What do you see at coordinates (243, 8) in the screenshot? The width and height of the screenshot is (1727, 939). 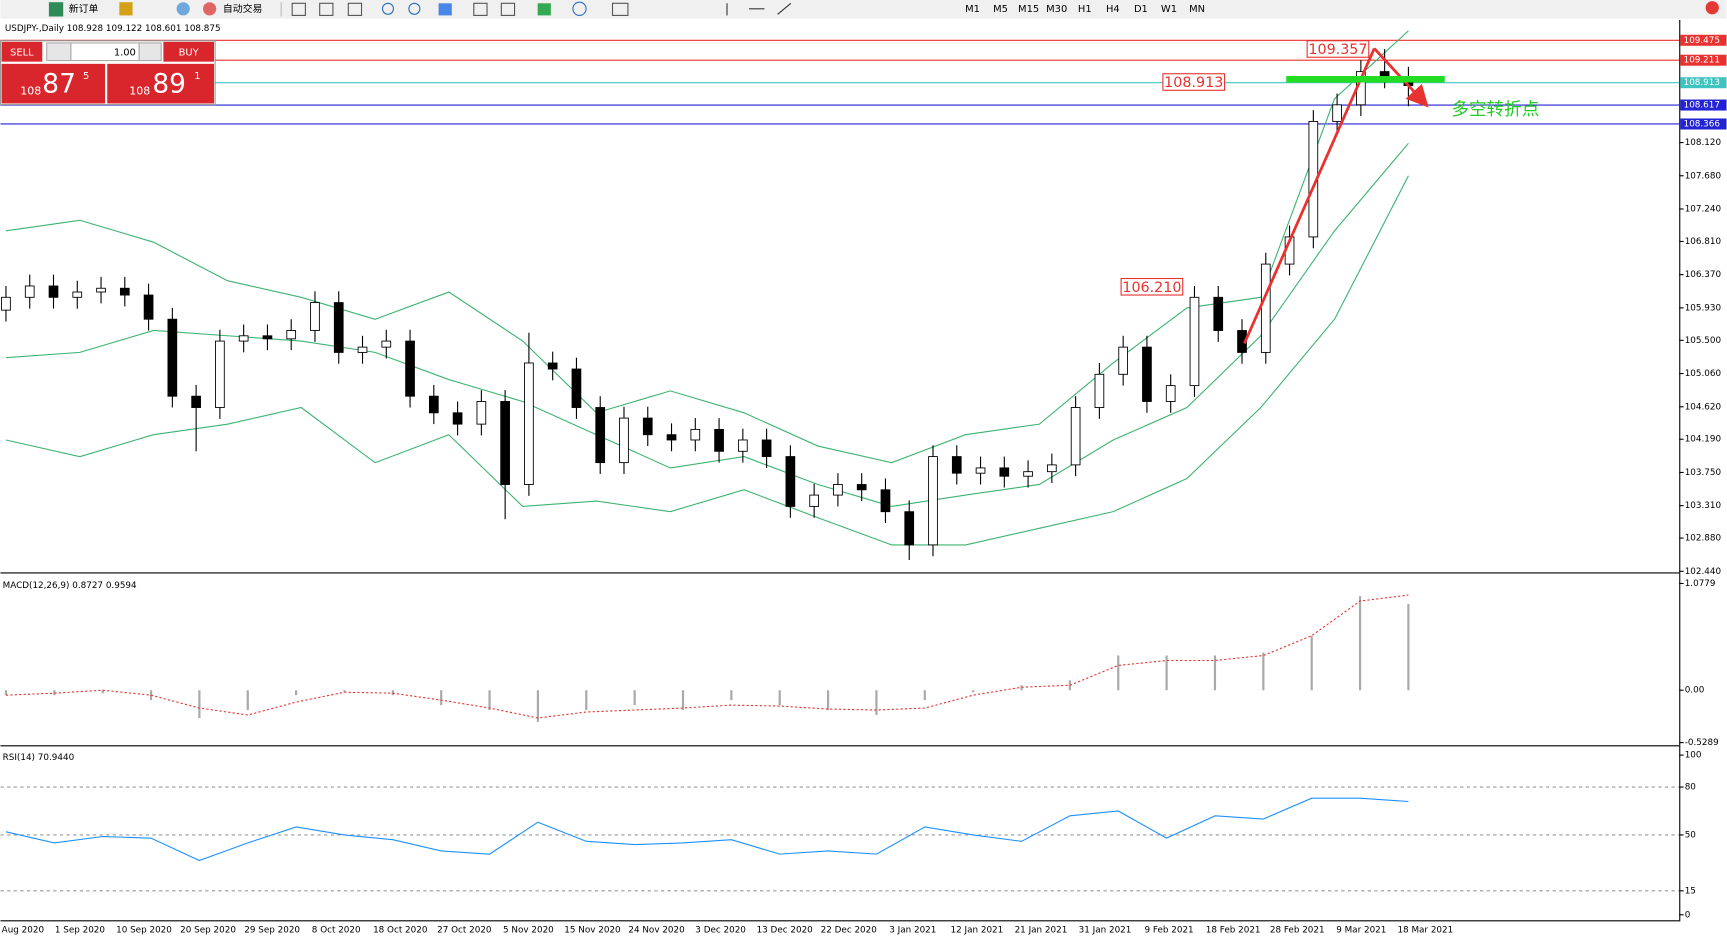 I see `auto-trade-button: 自动交易` at bounding box center [243, 8].